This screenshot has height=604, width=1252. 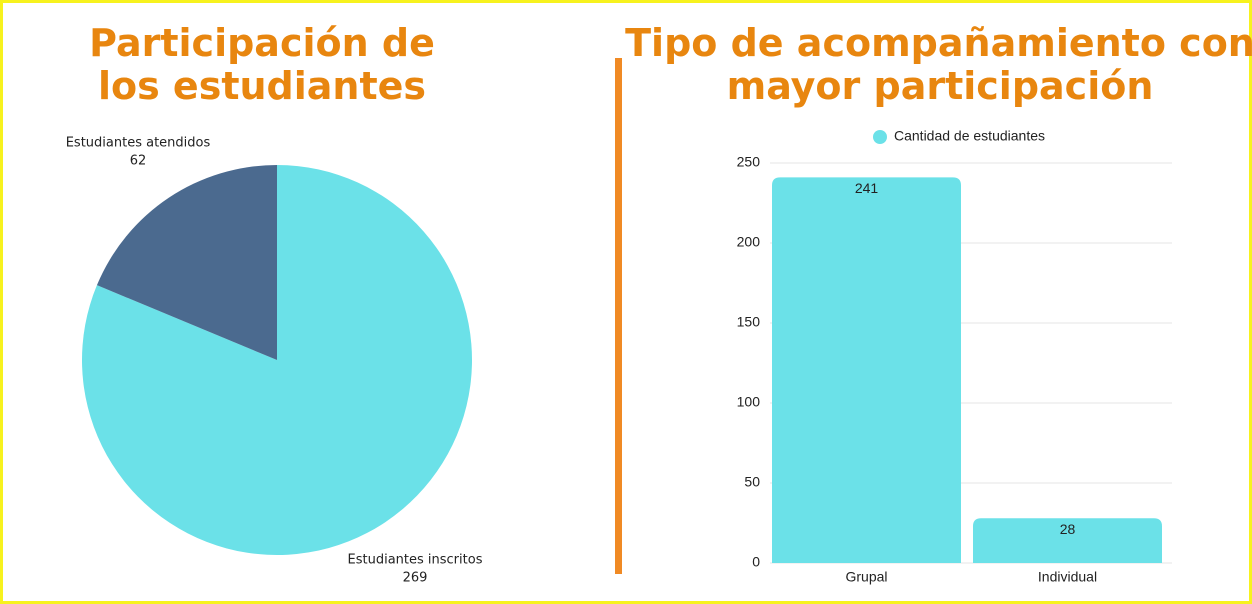 What do you see at coordinates (749, 322) in the screenshot?
I see `y-tick-label: 150` at bounding box center [749, 322].